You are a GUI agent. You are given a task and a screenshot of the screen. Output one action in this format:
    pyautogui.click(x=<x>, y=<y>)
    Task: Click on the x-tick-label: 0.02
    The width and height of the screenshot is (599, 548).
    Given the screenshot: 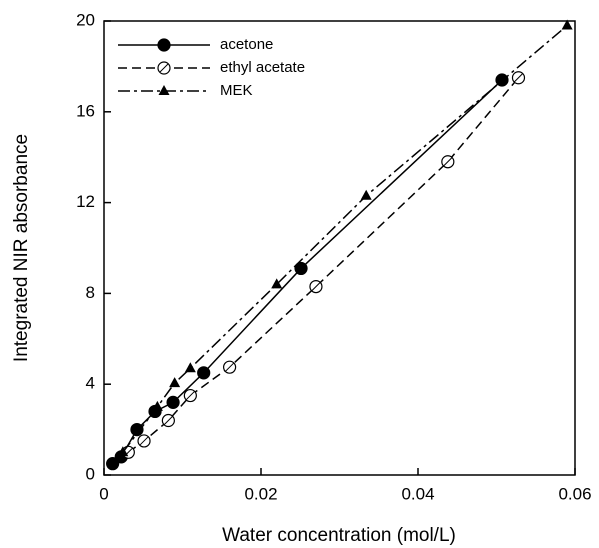 What is the action you would take?
    pyautogui.click(x=260, y=493)
    